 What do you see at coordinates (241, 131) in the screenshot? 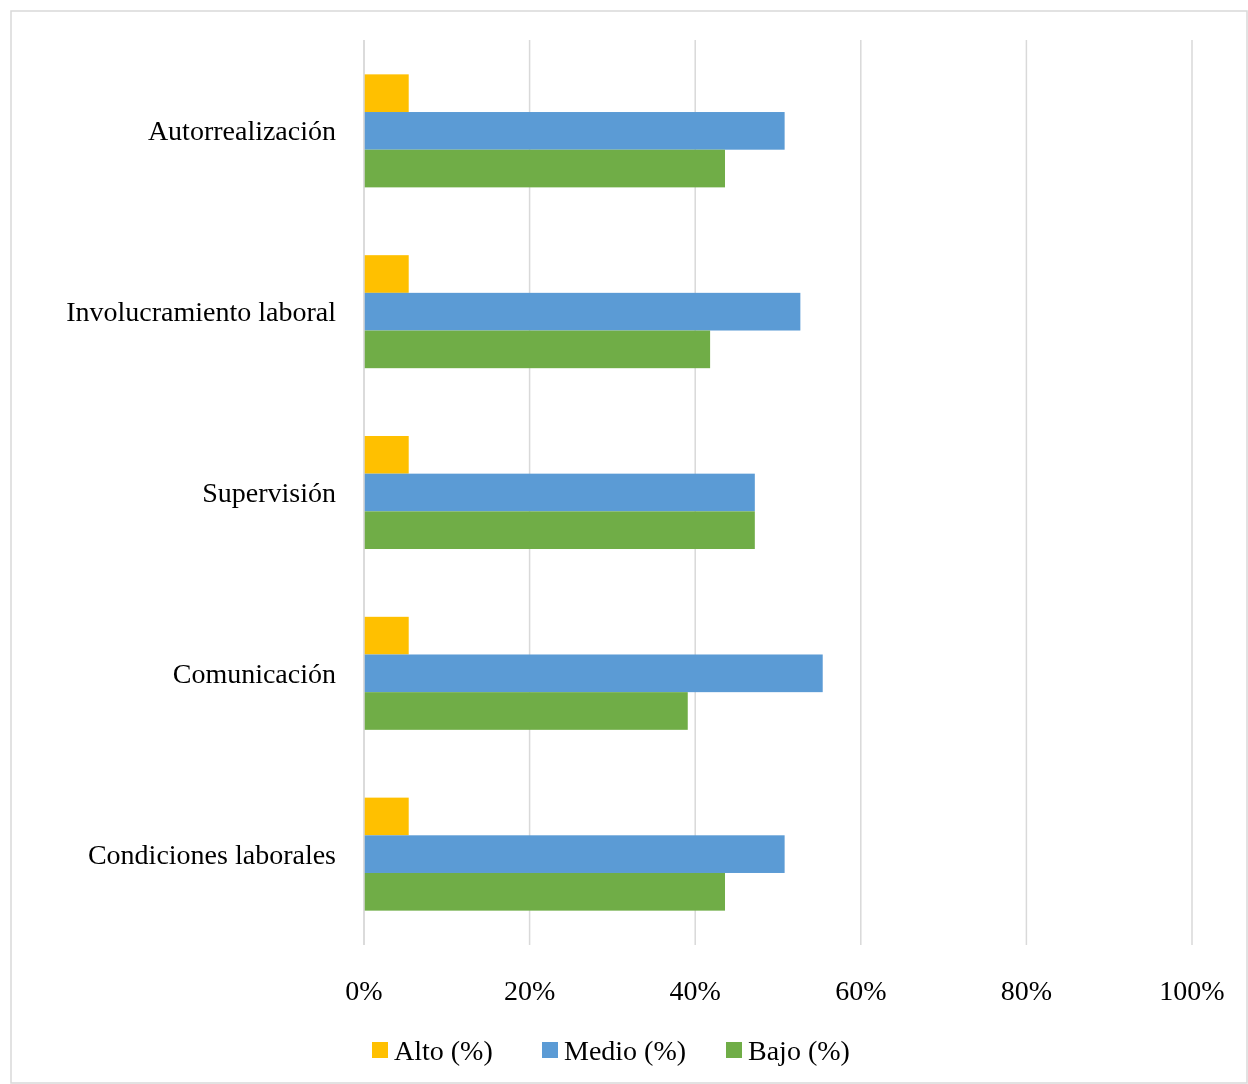
I see `y-tick-label: Autorrealización` at bounding box center [241, 131].